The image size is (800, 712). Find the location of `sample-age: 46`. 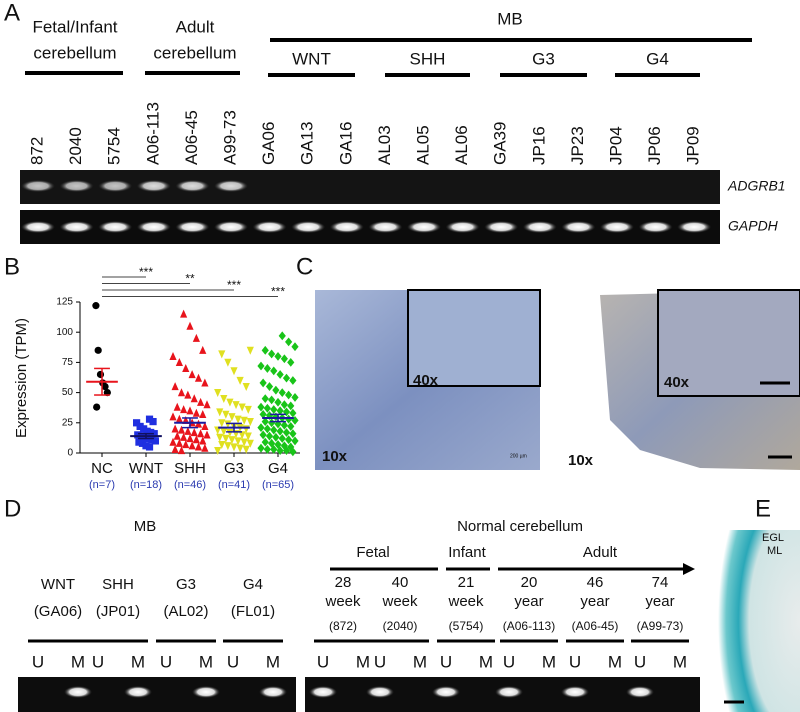

sample-age: 46 is located at coordinates (595, 582).